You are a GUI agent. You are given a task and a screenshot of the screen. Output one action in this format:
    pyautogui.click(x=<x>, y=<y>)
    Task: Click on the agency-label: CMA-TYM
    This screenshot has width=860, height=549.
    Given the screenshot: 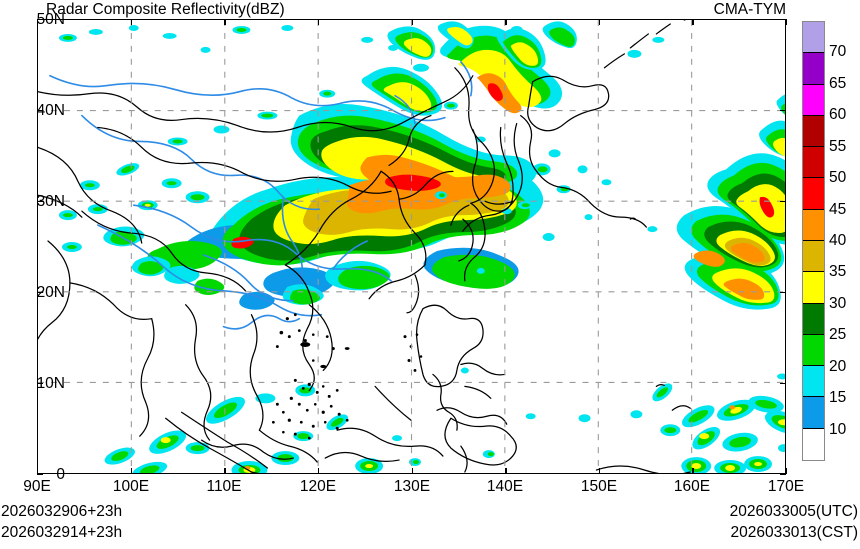 What is the action you would take?
    pyautogui.click(x=749, y=9)
    